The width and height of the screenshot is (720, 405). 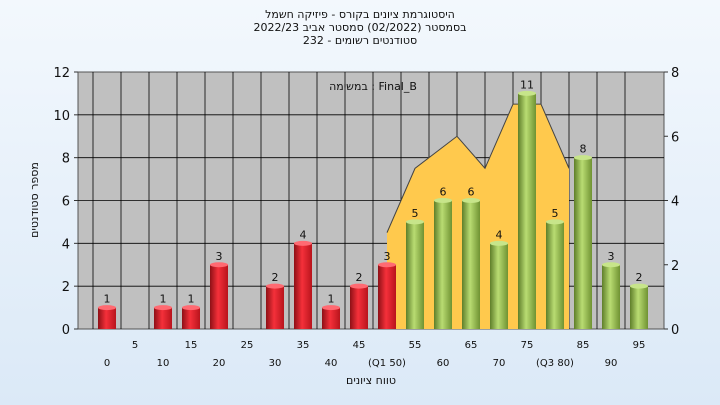 What do you see at coordinates (675, 202) in the screenshot?
I see `y2-tick-label: 4` at bounding box center [675, 202].